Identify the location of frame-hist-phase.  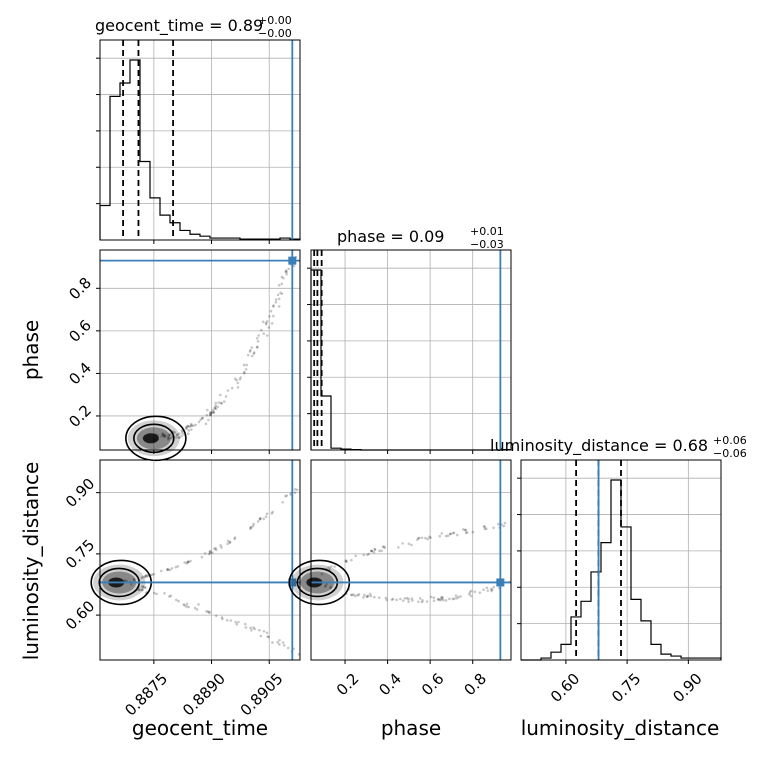
(411, 350).